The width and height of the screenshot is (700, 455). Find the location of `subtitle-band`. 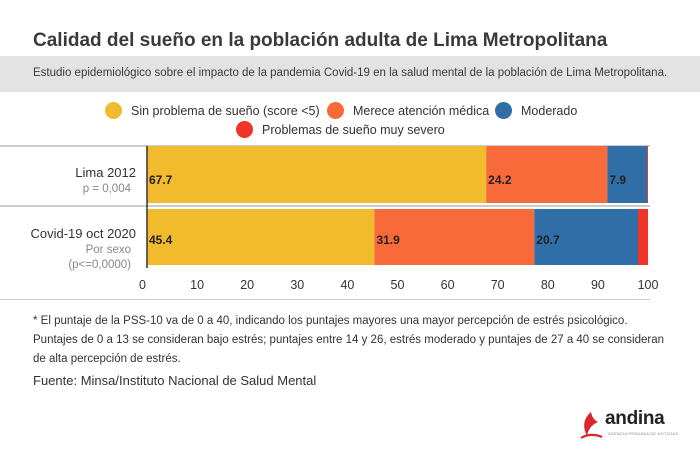

subtitle-band is located at coordinates (350, 74).